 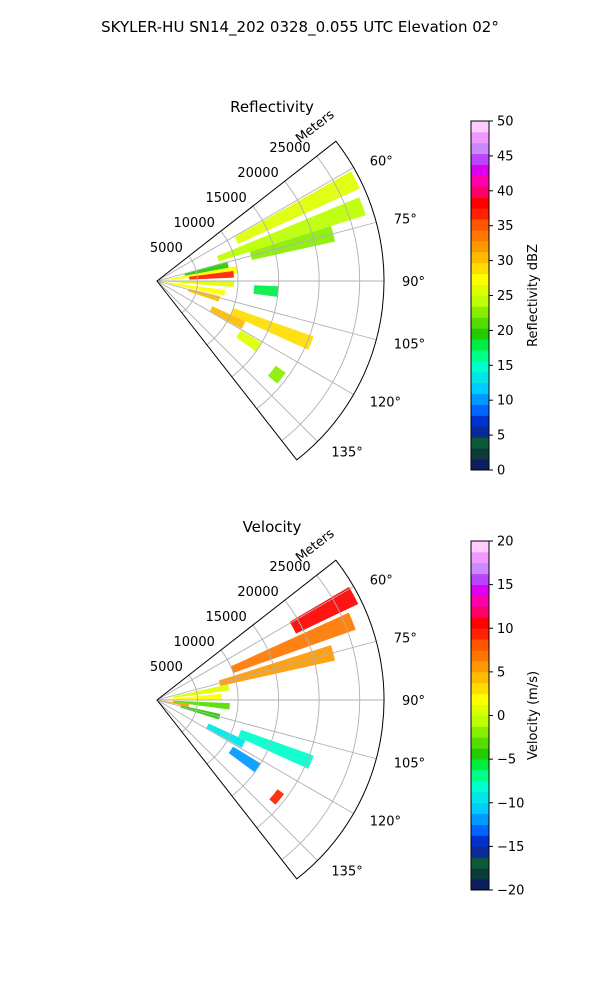 I want to click on velocity-azimuth-tick-label: 120°, so click(x=385, y=822).